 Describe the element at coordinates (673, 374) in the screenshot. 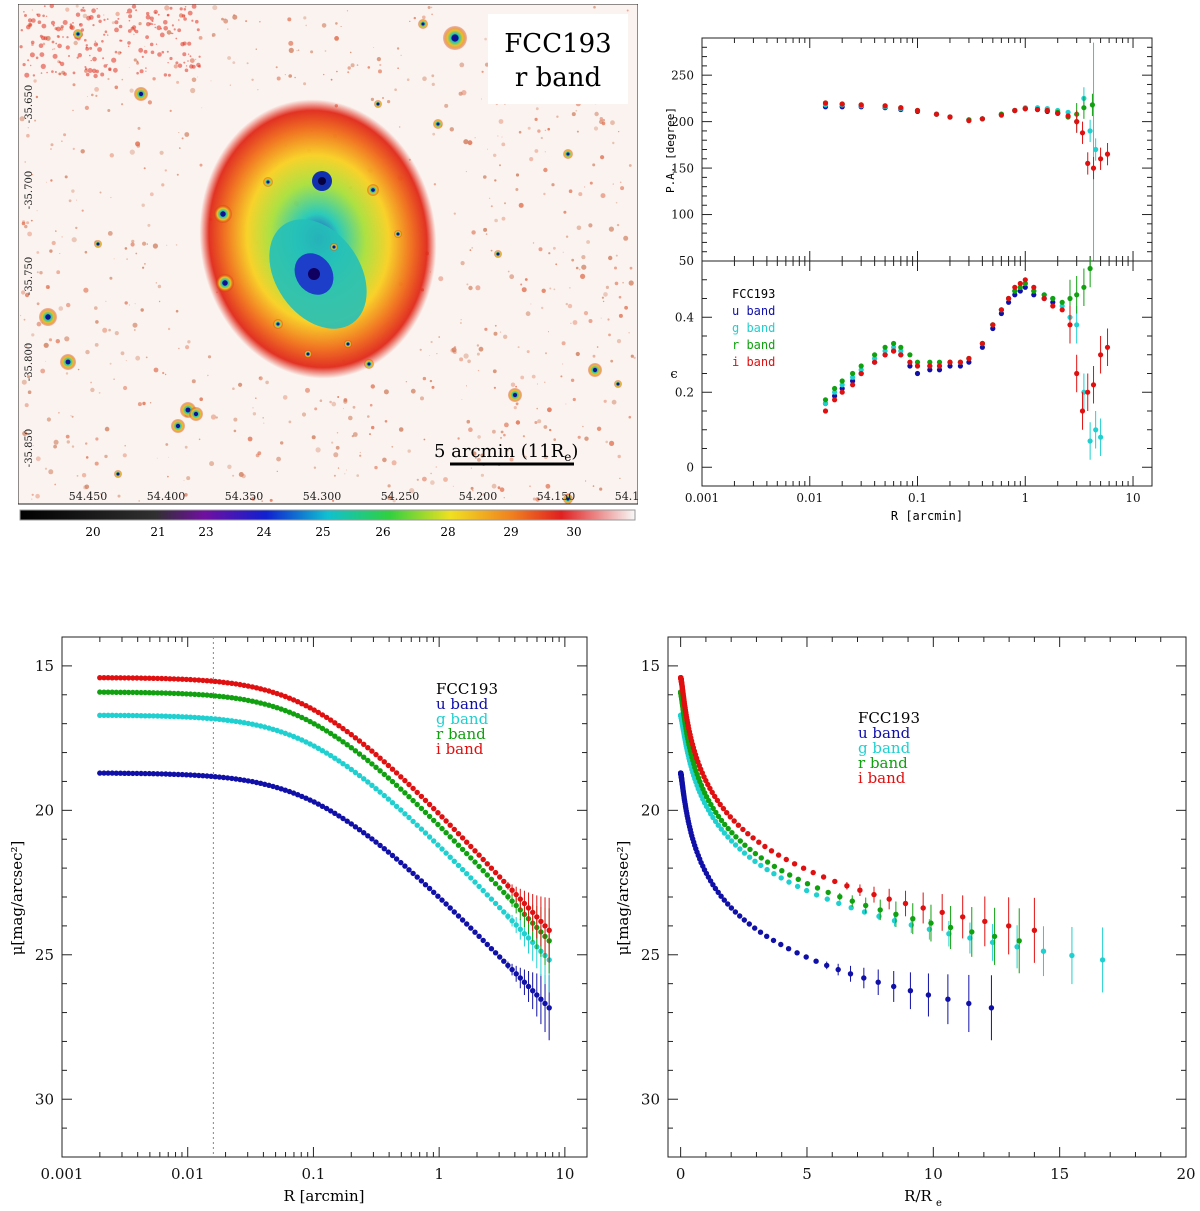

I see `y-axis-label: ϵ` at that location.